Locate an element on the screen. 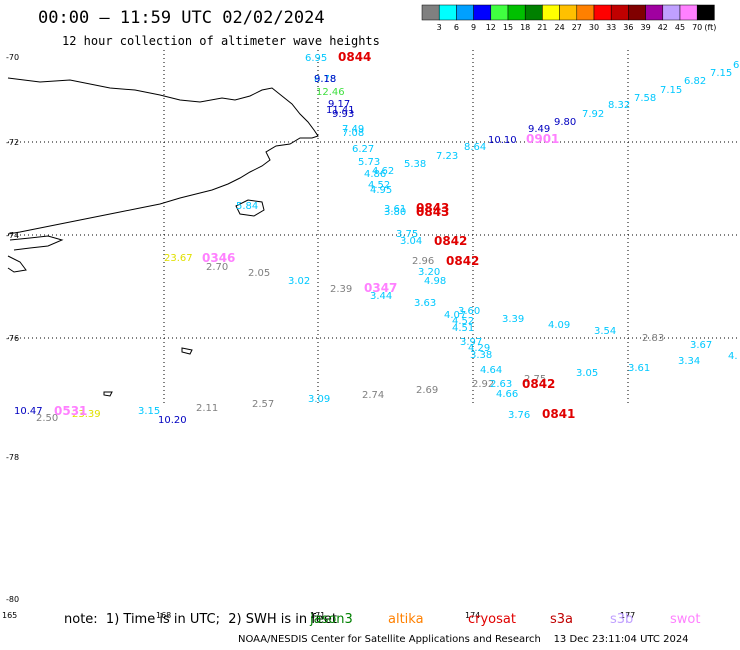 The height and width of the screenshot is (650, 740). wave-height-label: 8.78 is located at coordinates (325, 79).